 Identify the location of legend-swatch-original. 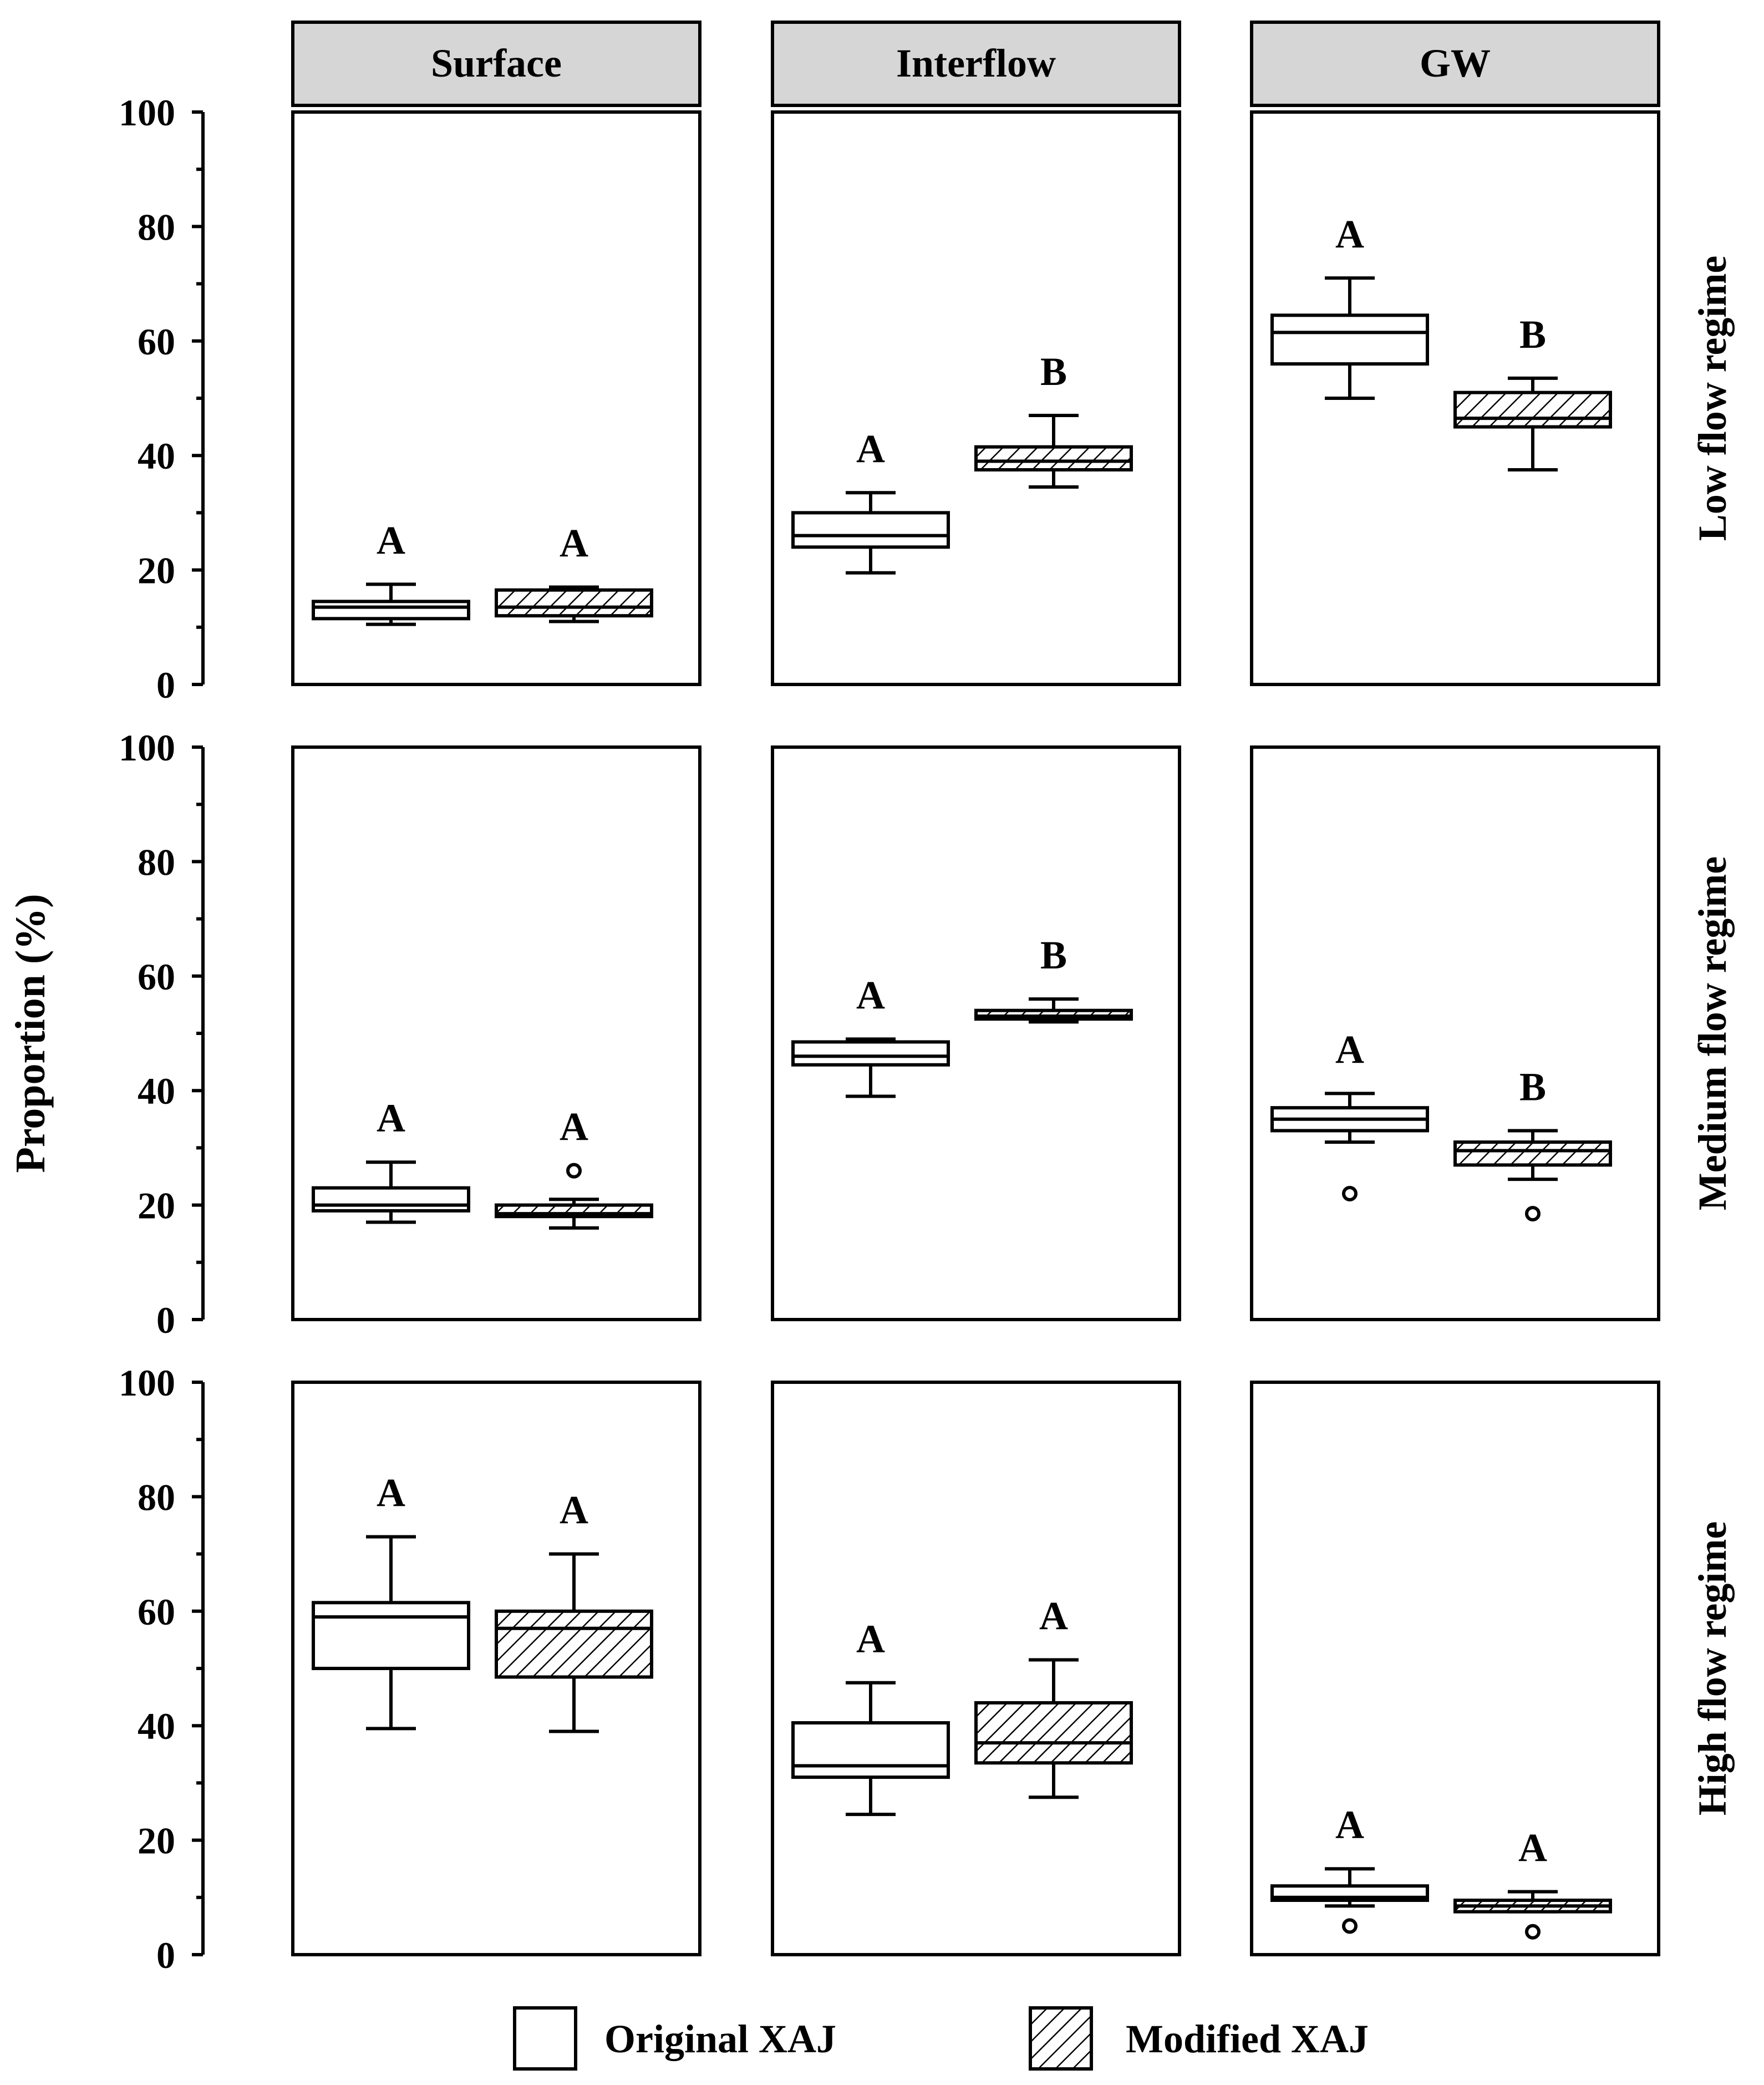
(545, 2039).